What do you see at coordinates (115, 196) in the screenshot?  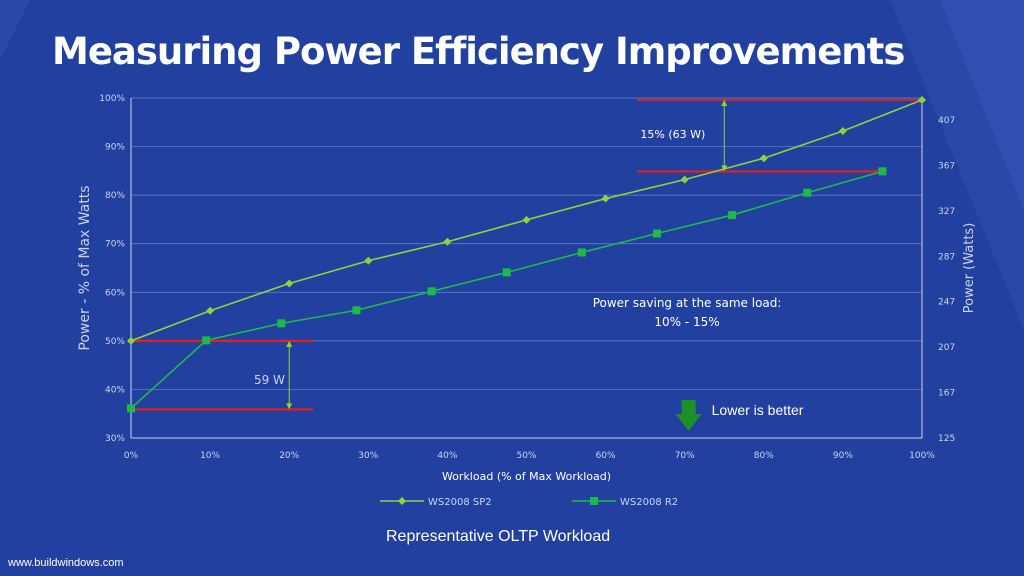 I see `y-tick-label: 80%` at bounding box center [115, 196].